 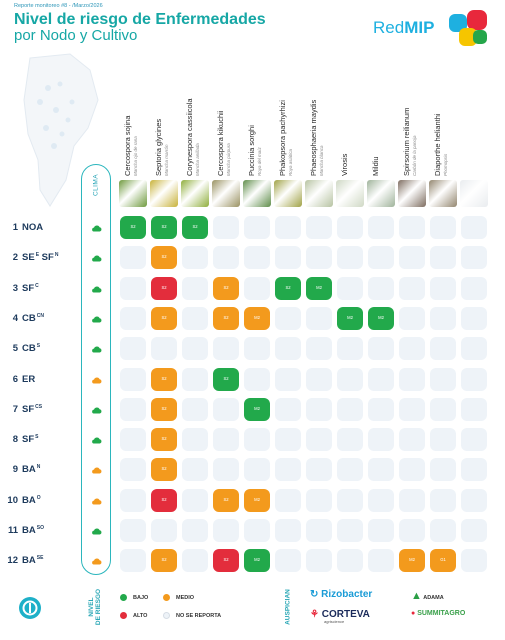 What do you see at coordinates (15, 227) in the screenshot?
I see `node-number: 1` at bounding box center [15, 227].